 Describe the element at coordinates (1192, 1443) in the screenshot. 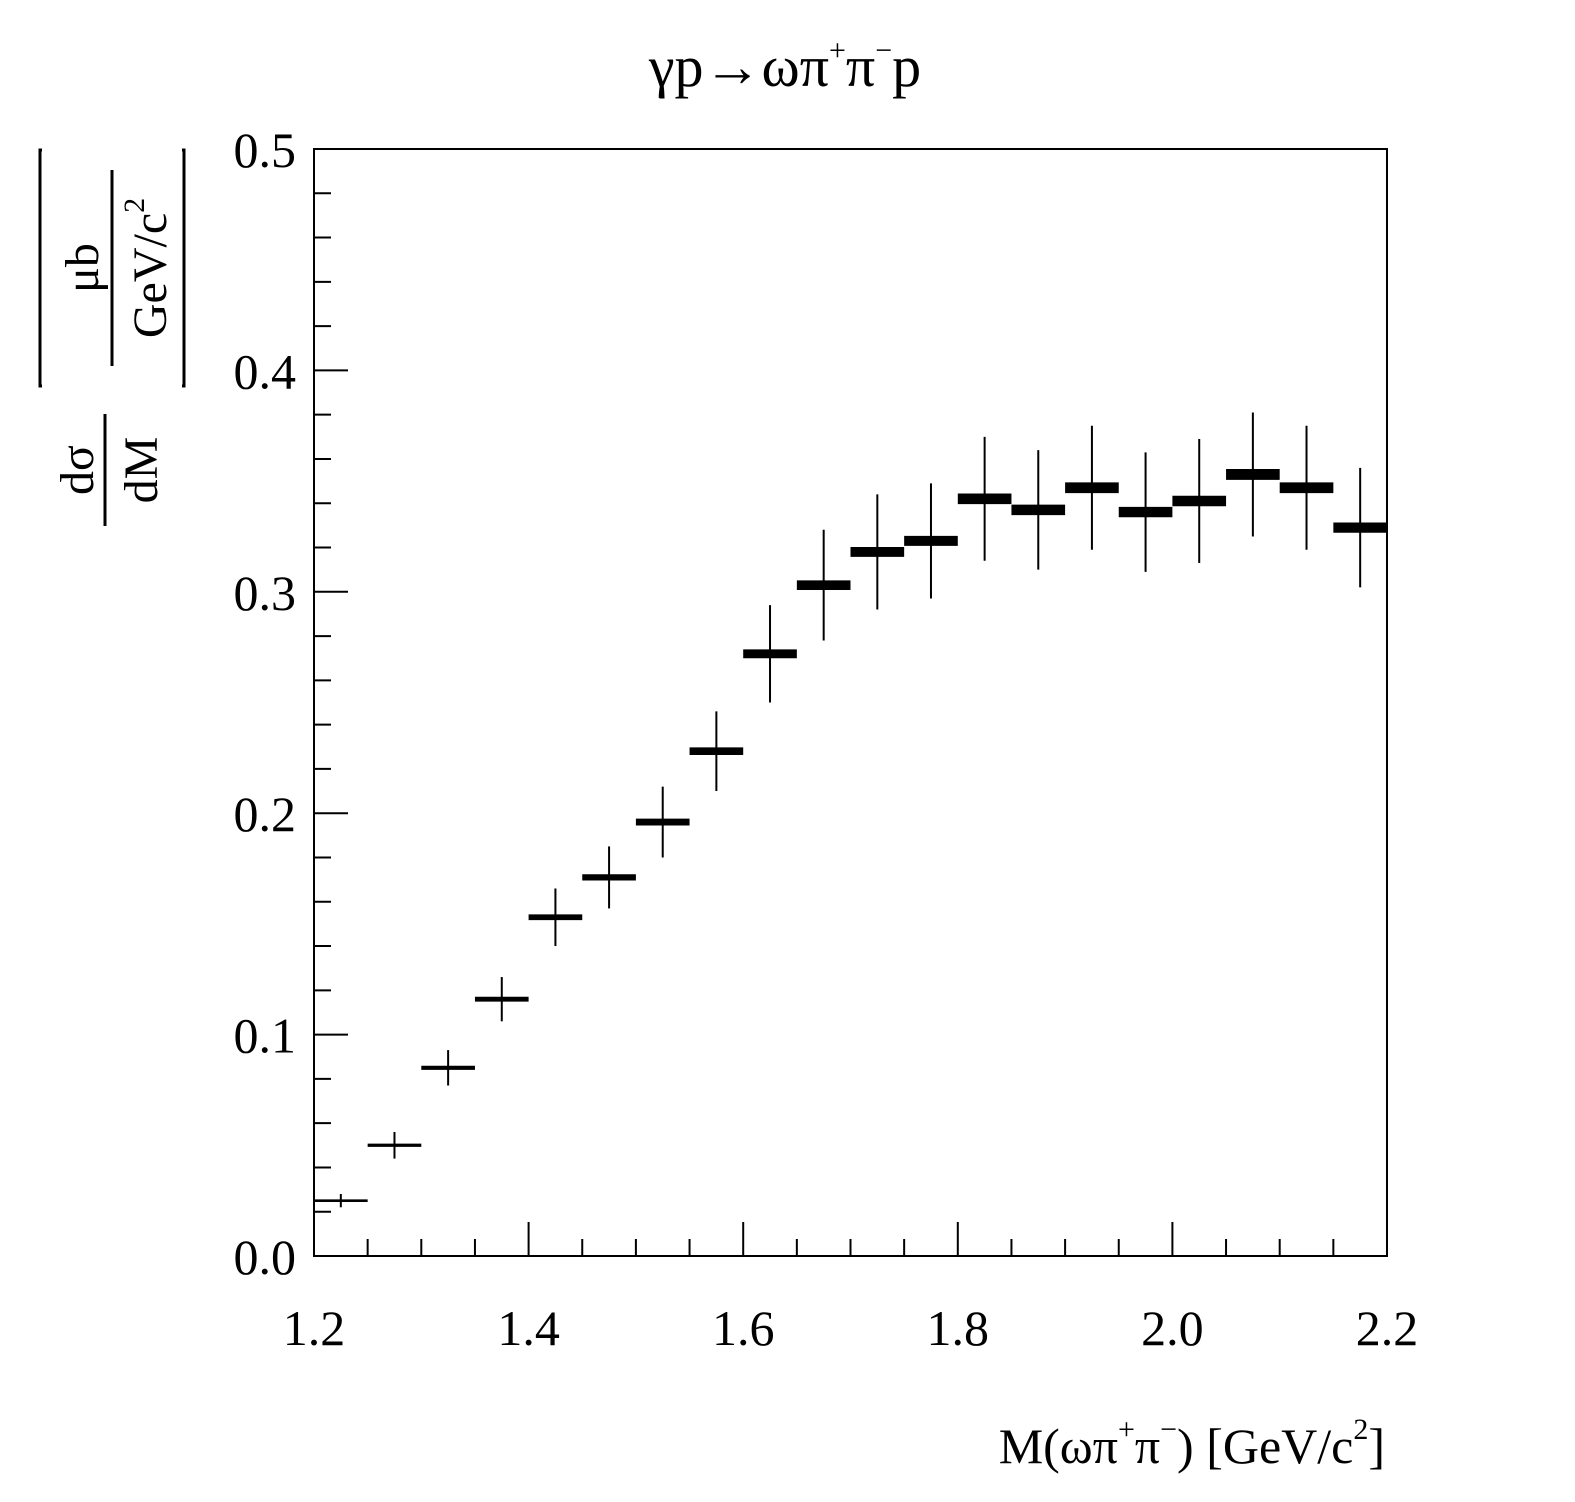

I see `x-axis-label: M(ωπ+π−) [GeV/c2]` at that location.